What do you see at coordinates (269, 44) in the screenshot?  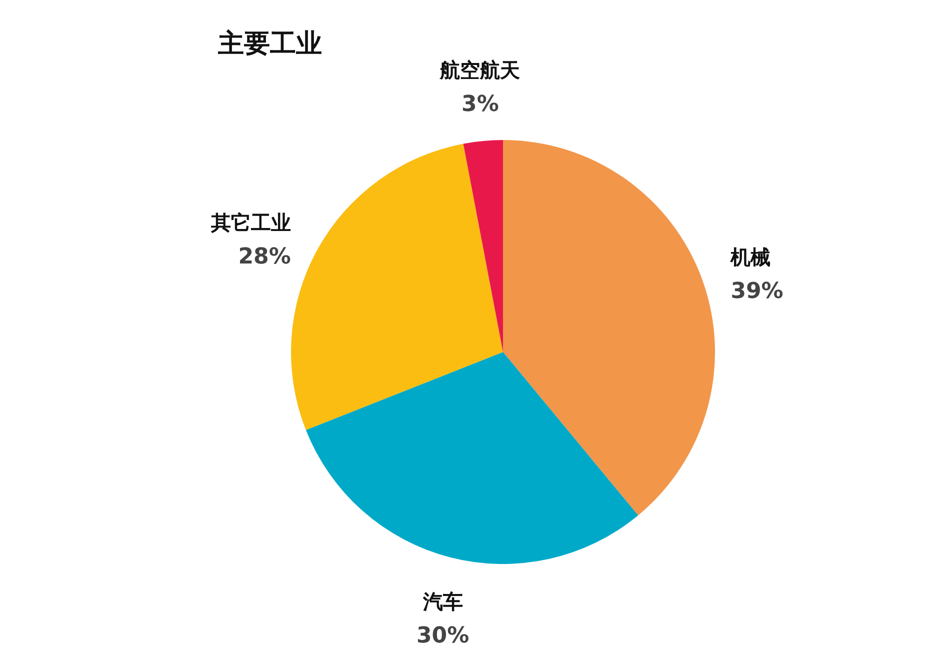 I see `chart-title: 主要工业` at bounding box center [269, 44].